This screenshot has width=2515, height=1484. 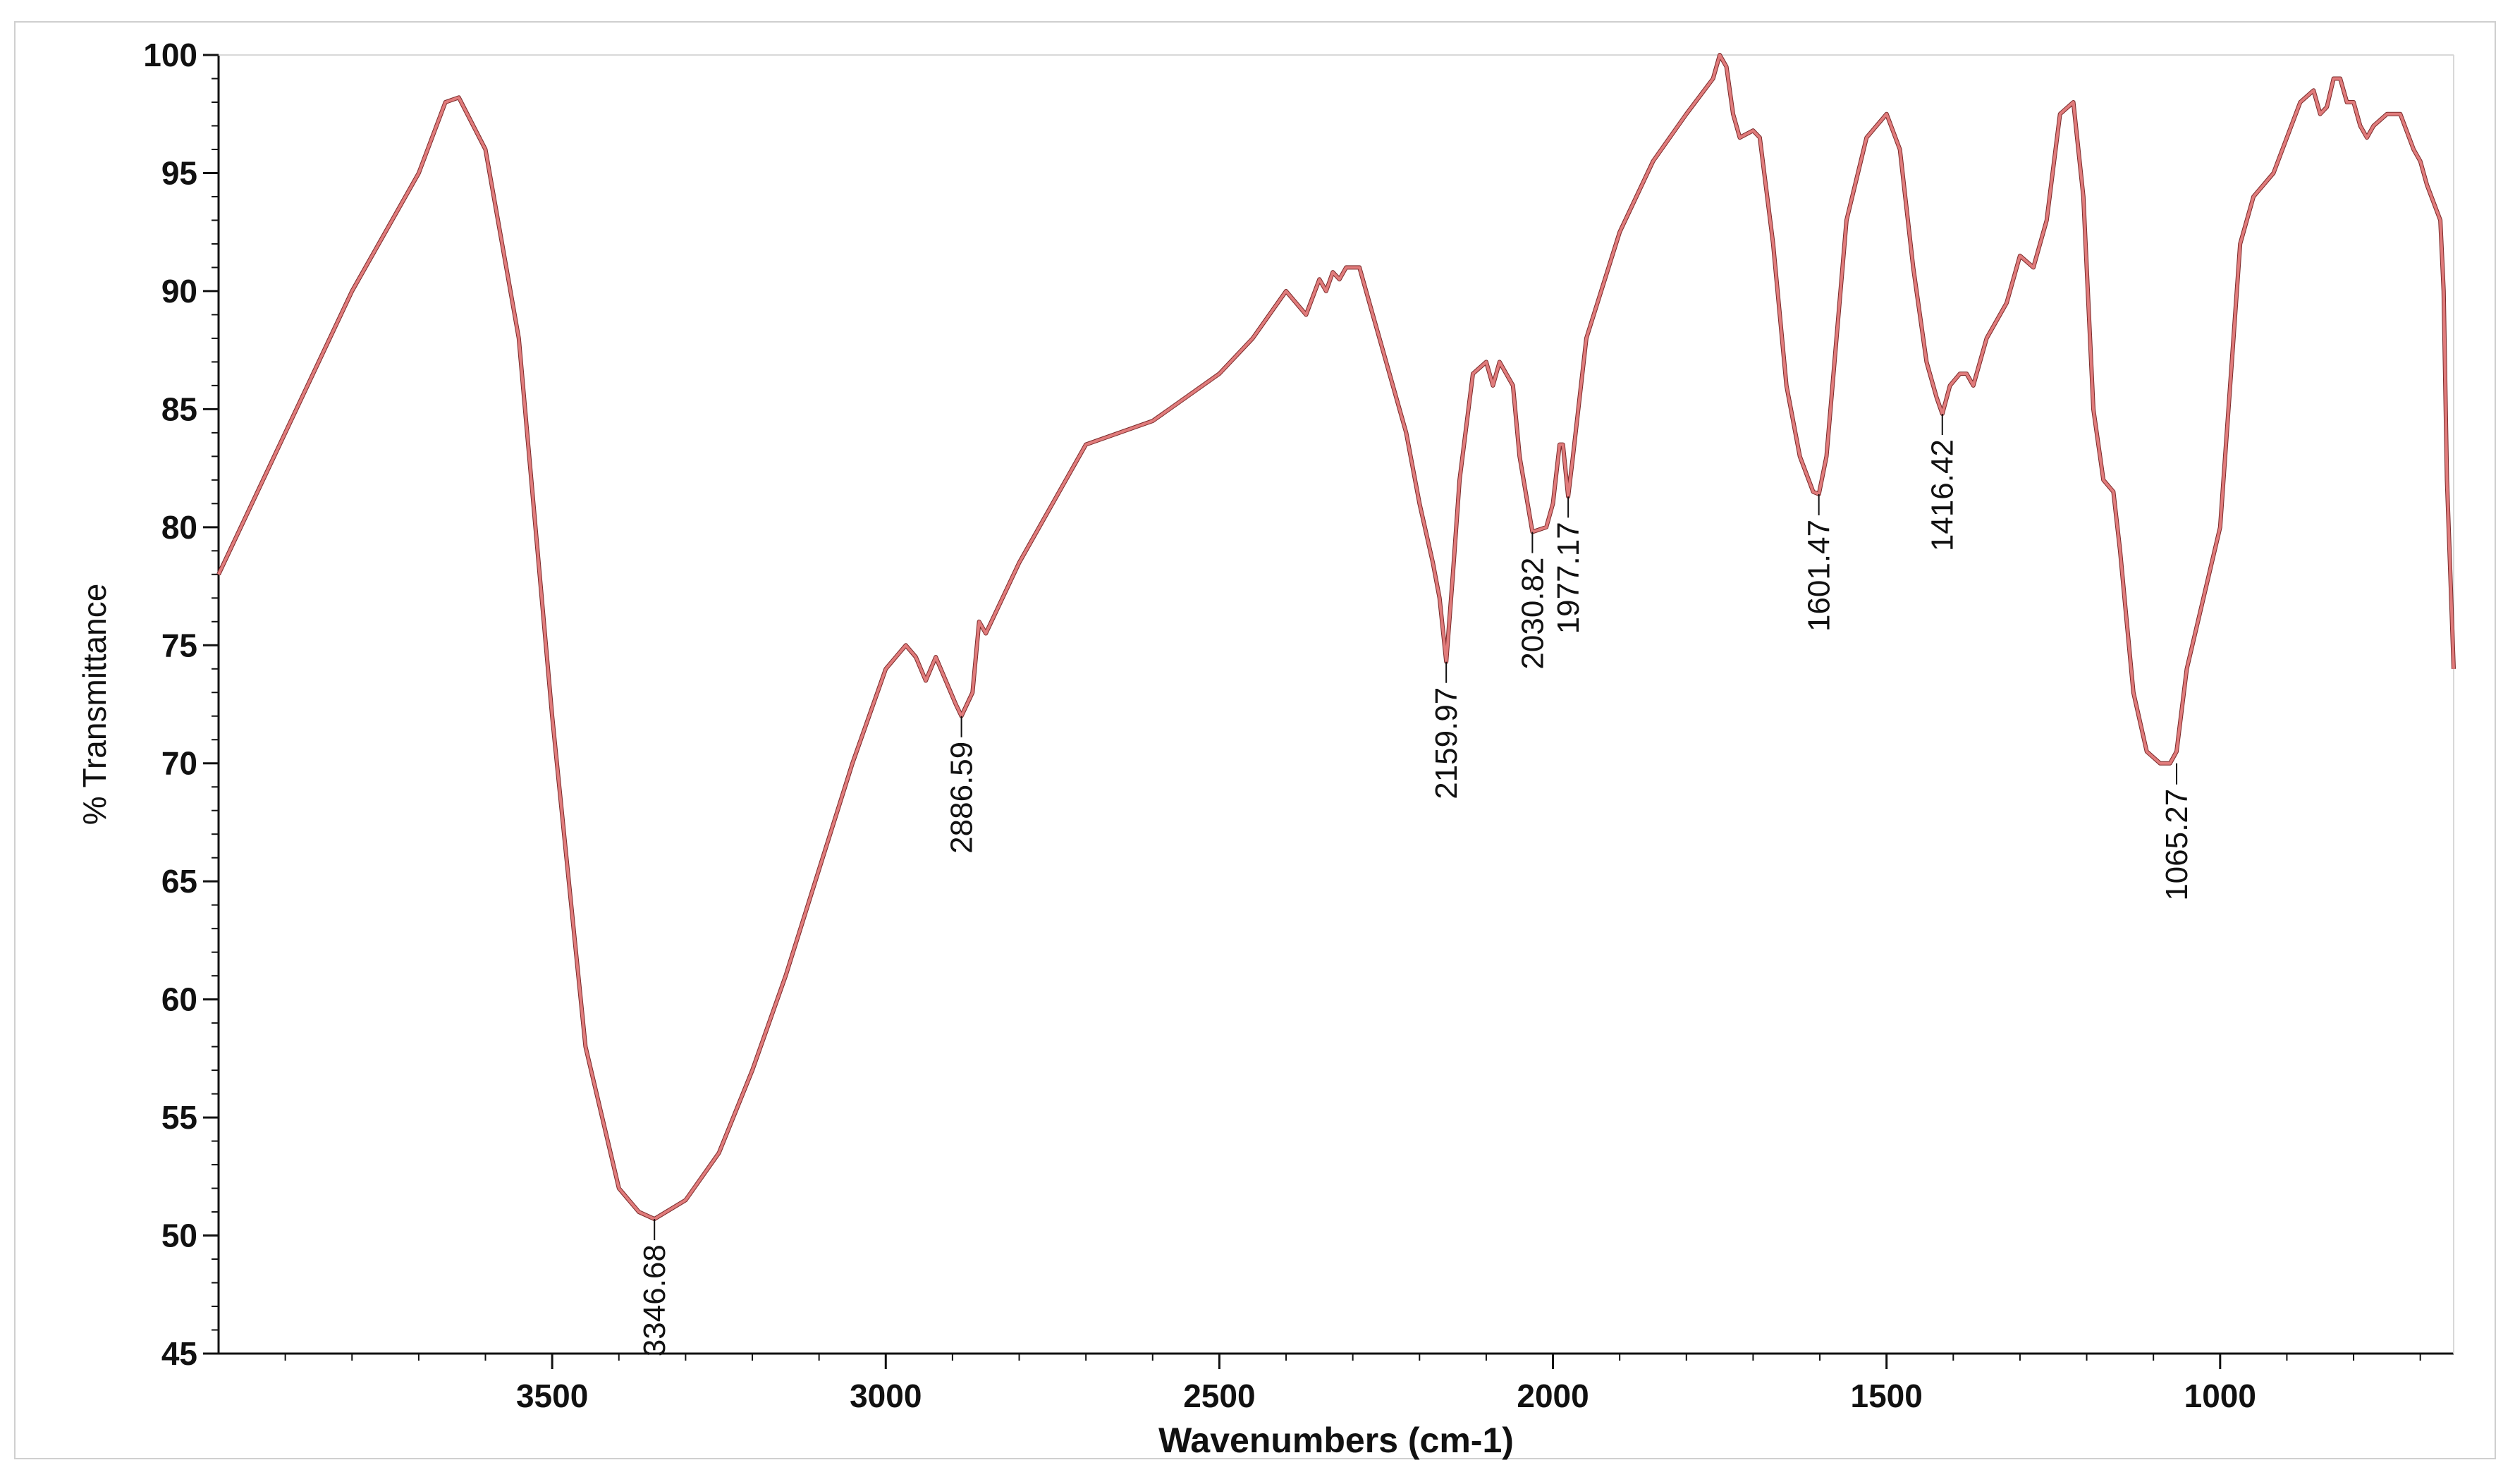 I want to click on x-tick-label: 2500, so click(x=1219, y=1396).